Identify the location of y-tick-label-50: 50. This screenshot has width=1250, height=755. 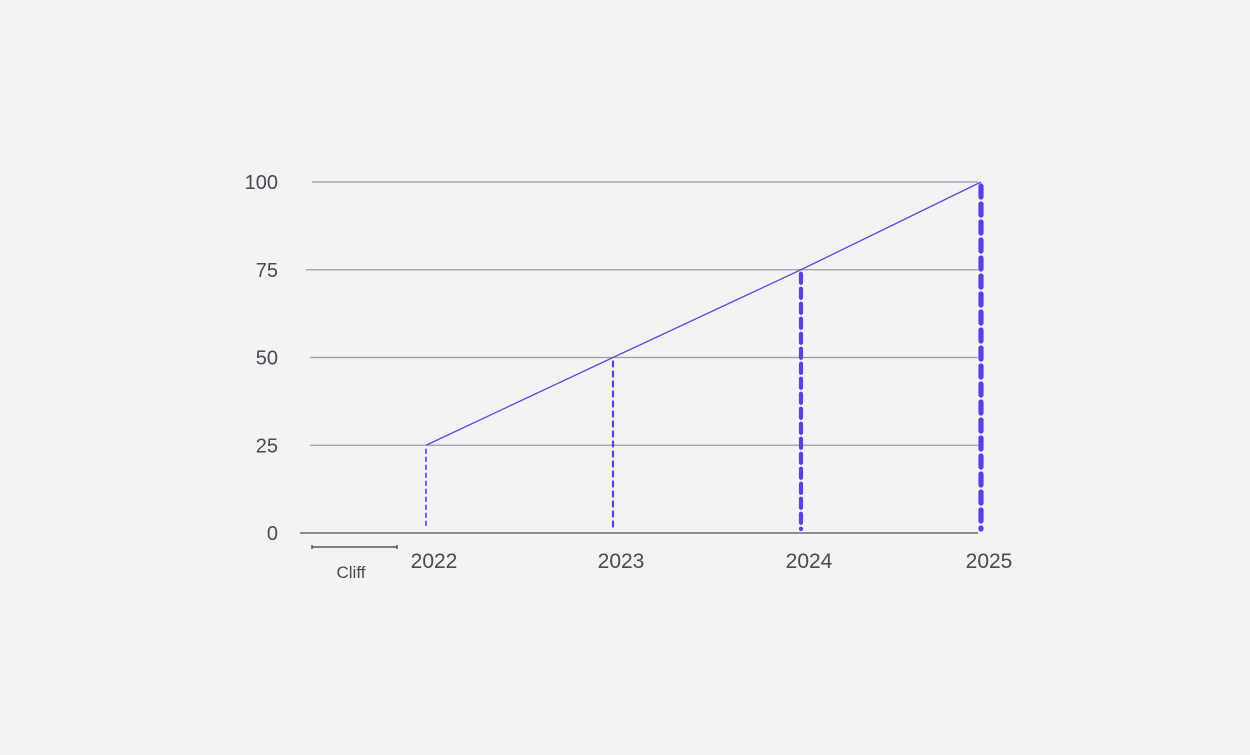
(267, 359).